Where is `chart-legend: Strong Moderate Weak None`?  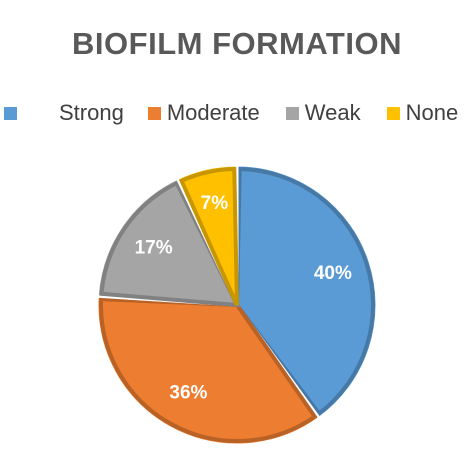 chart-legend: Strong Moderate Weak None is located at coordinates (239, 113).